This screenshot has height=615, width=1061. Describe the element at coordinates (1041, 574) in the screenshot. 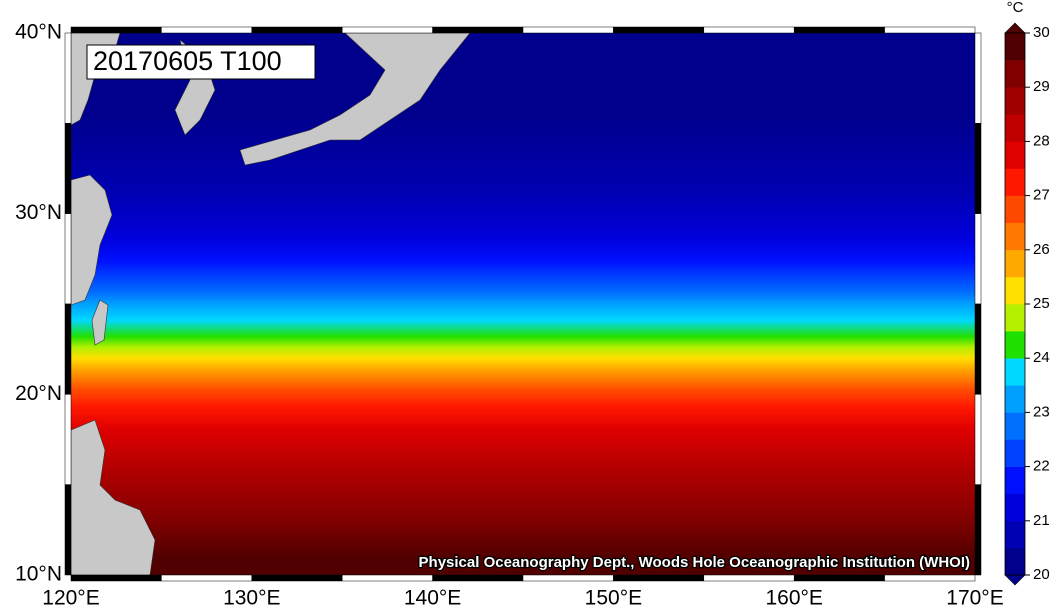

I see `colorbar-tick-label: 20` at that location.